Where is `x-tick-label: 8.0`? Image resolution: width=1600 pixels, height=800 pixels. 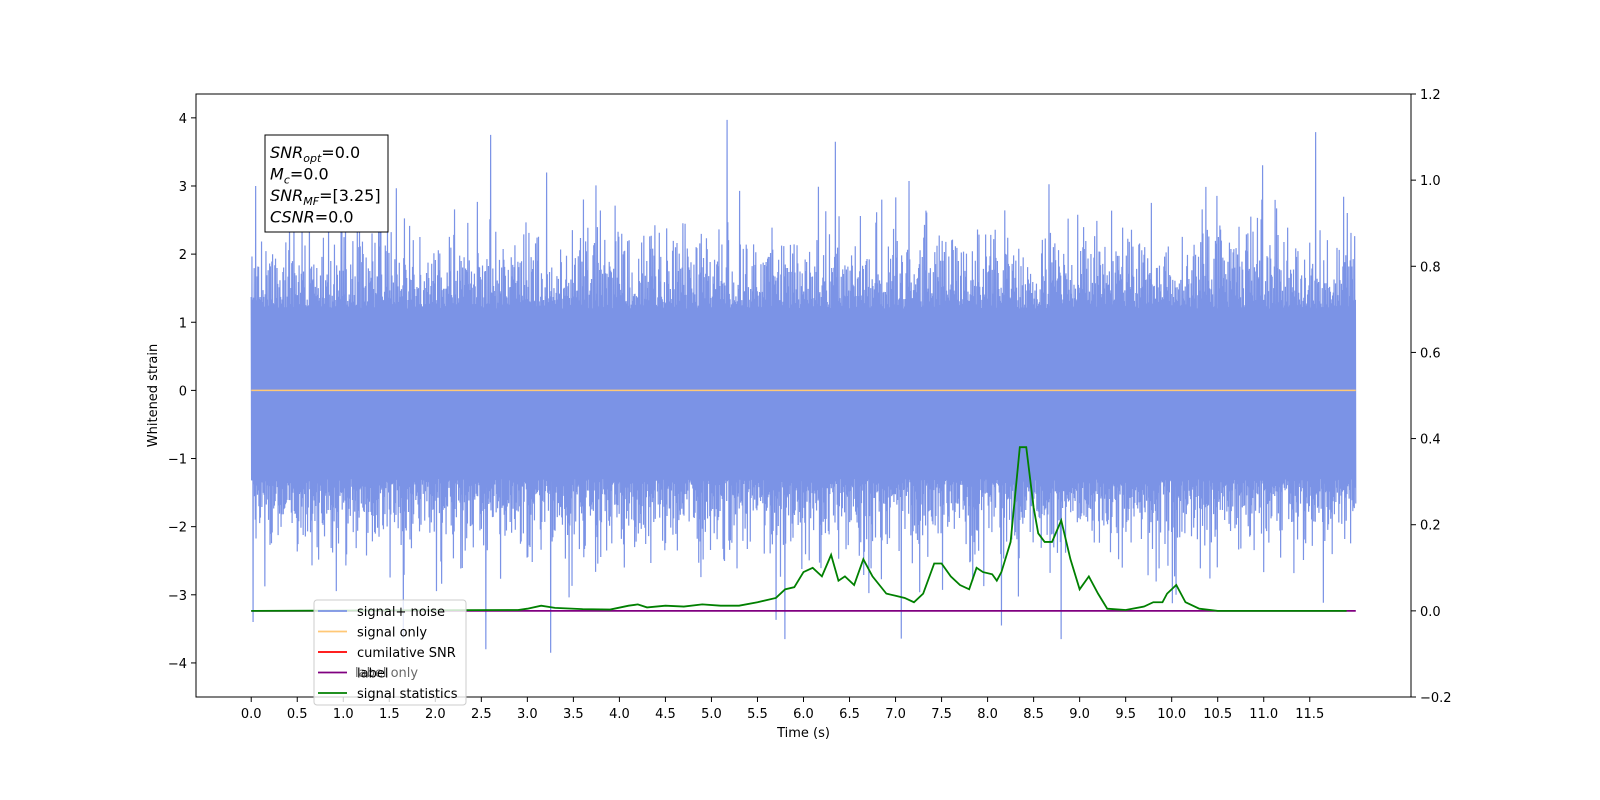 x-tick-label: 8.0 is located at coordinates (987, 714).